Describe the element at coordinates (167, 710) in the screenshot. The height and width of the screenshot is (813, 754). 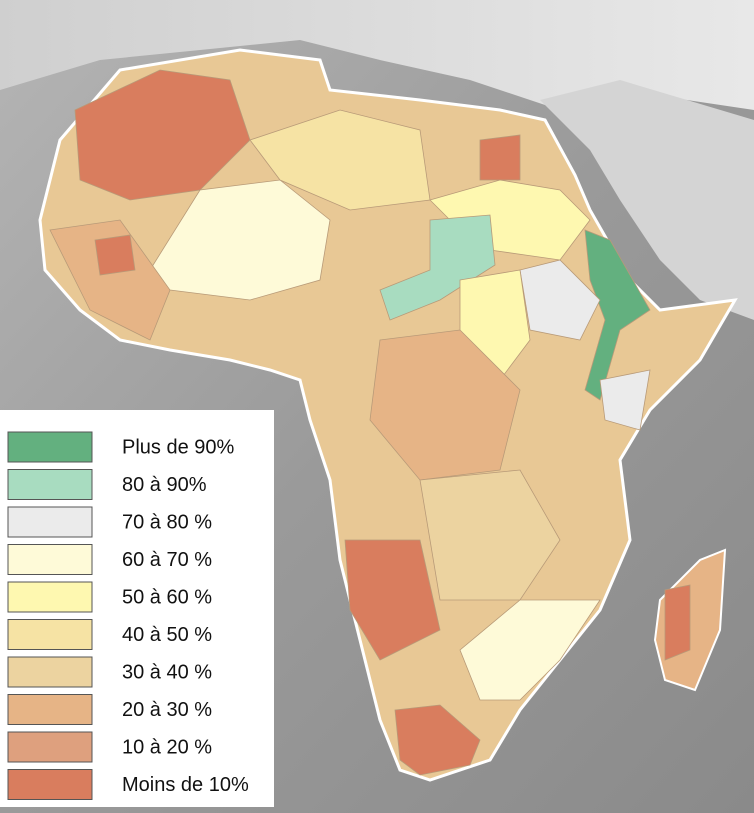
I see `legend-label: 20 à 30 %` at that location.